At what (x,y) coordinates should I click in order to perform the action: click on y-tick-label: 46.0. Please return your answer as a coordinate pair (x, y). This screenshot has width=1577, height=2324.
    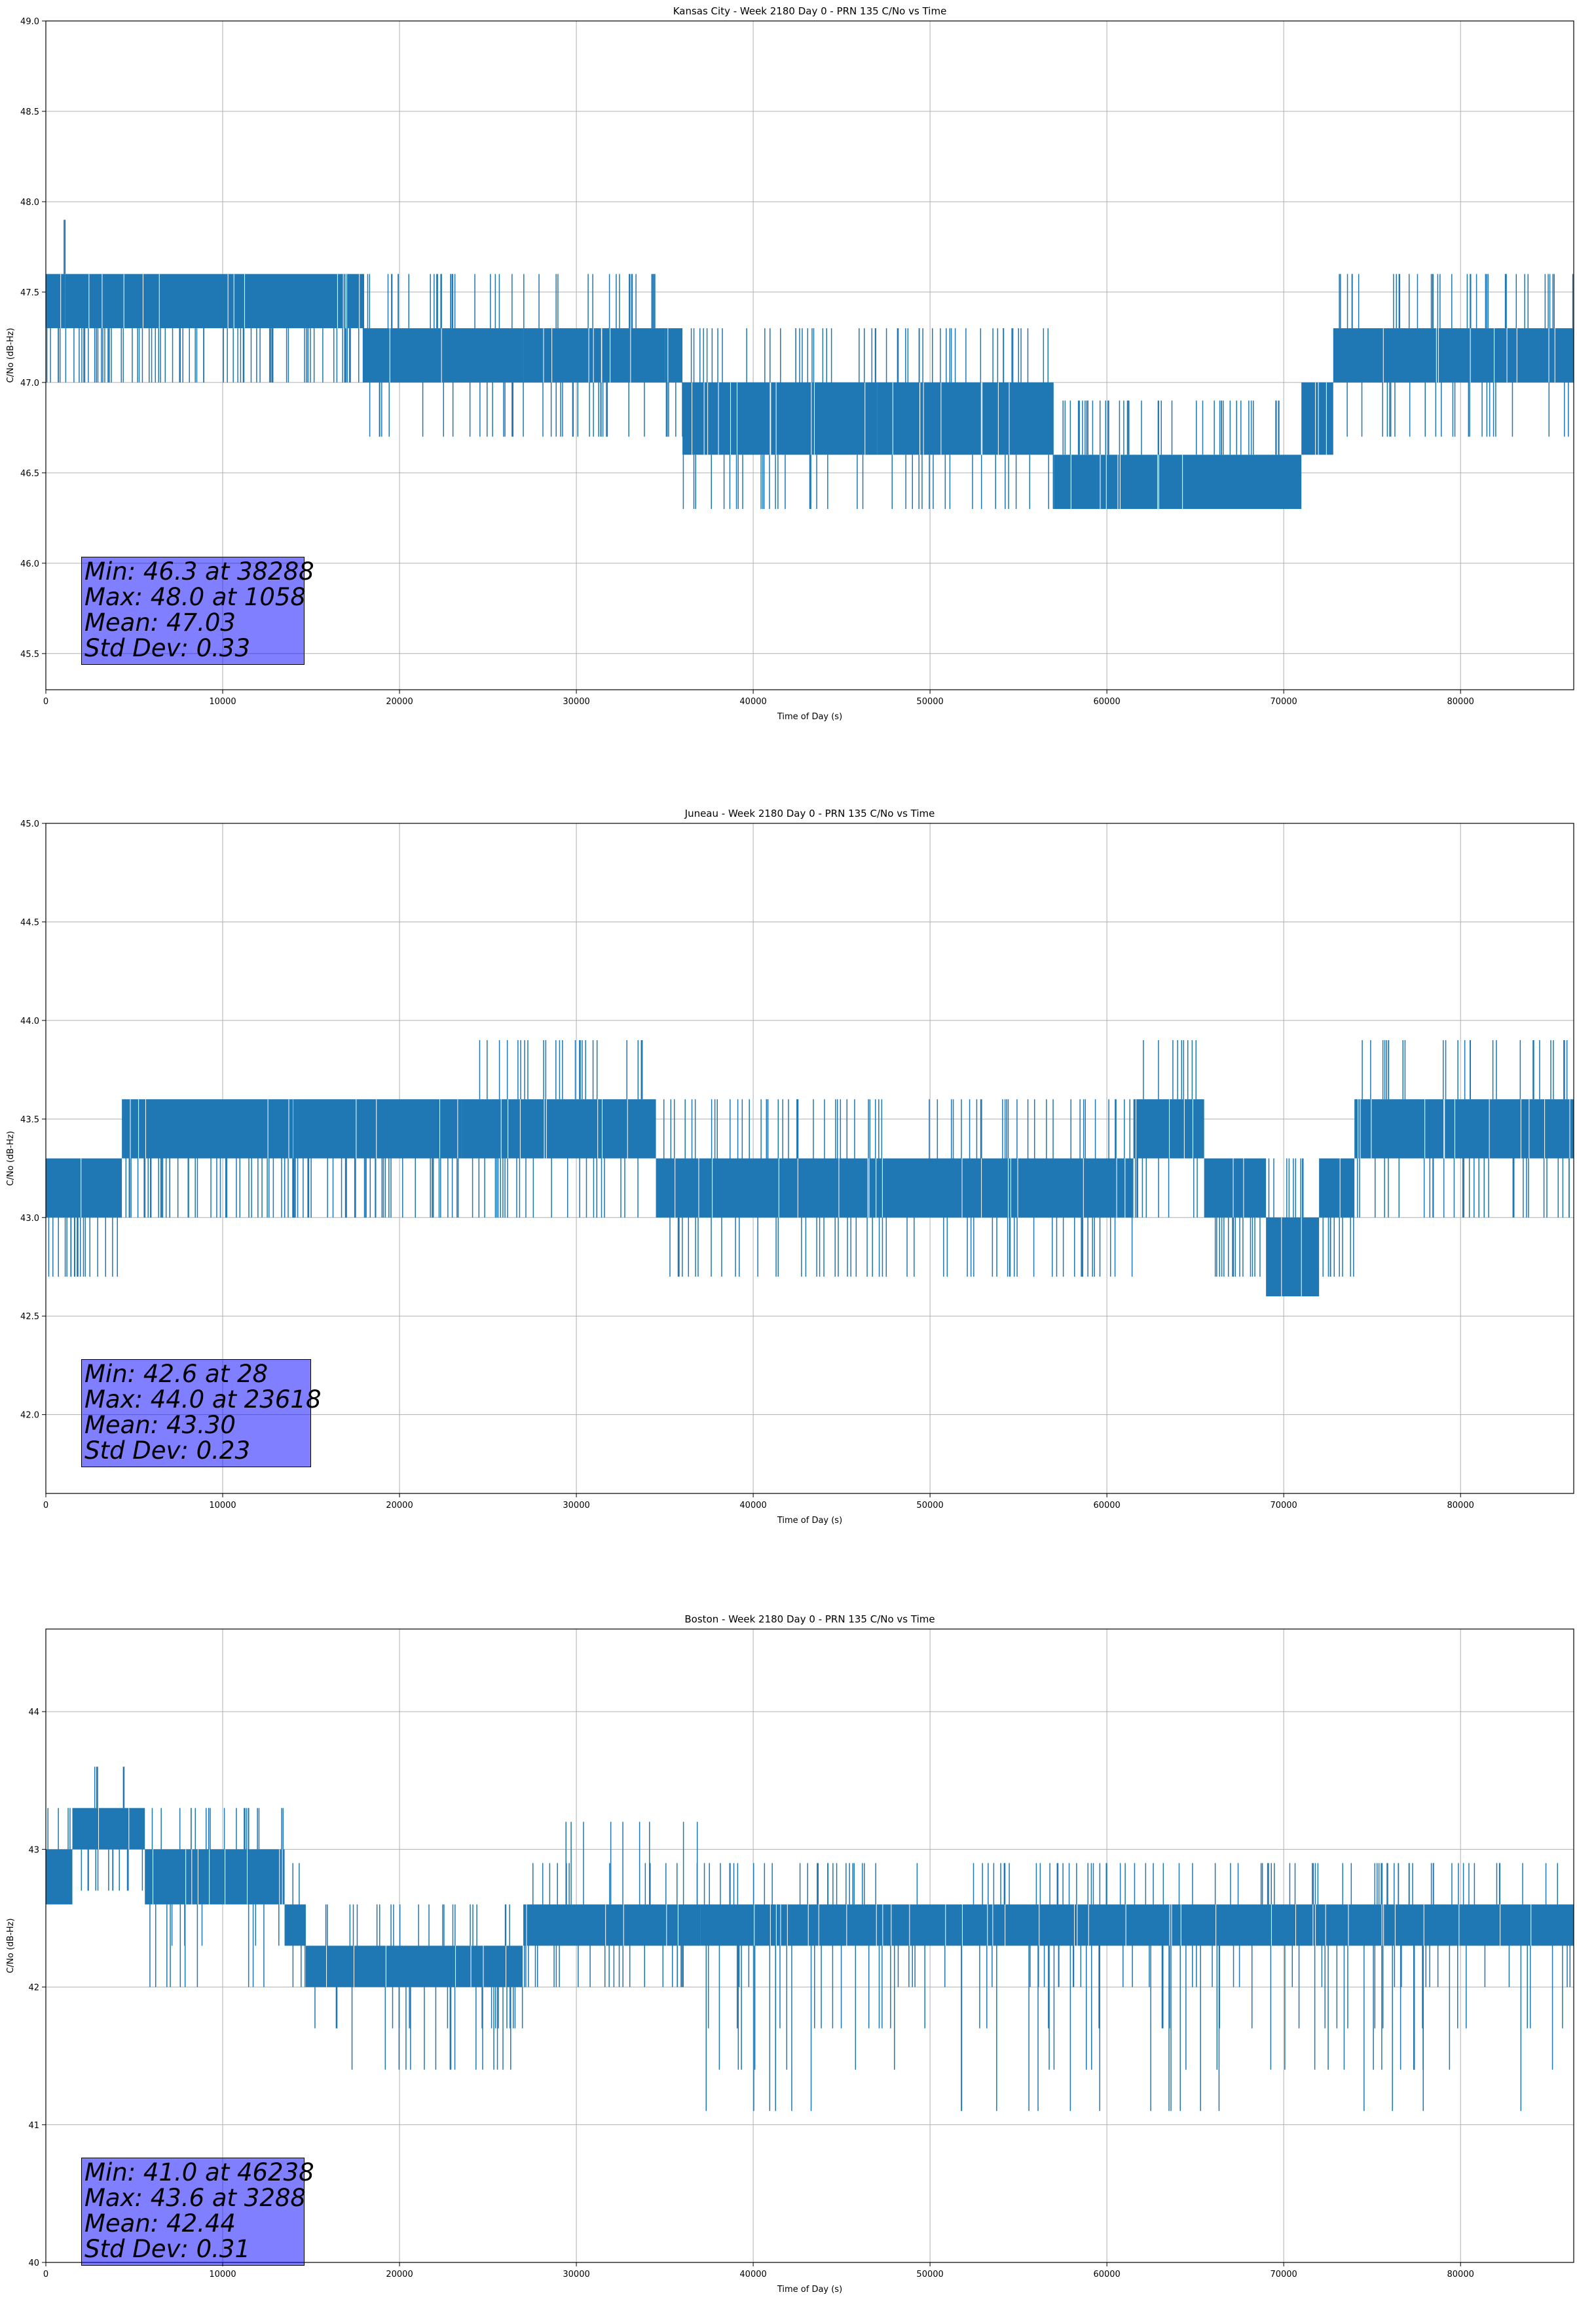
    Looking at the image, I should click on (29, 564).